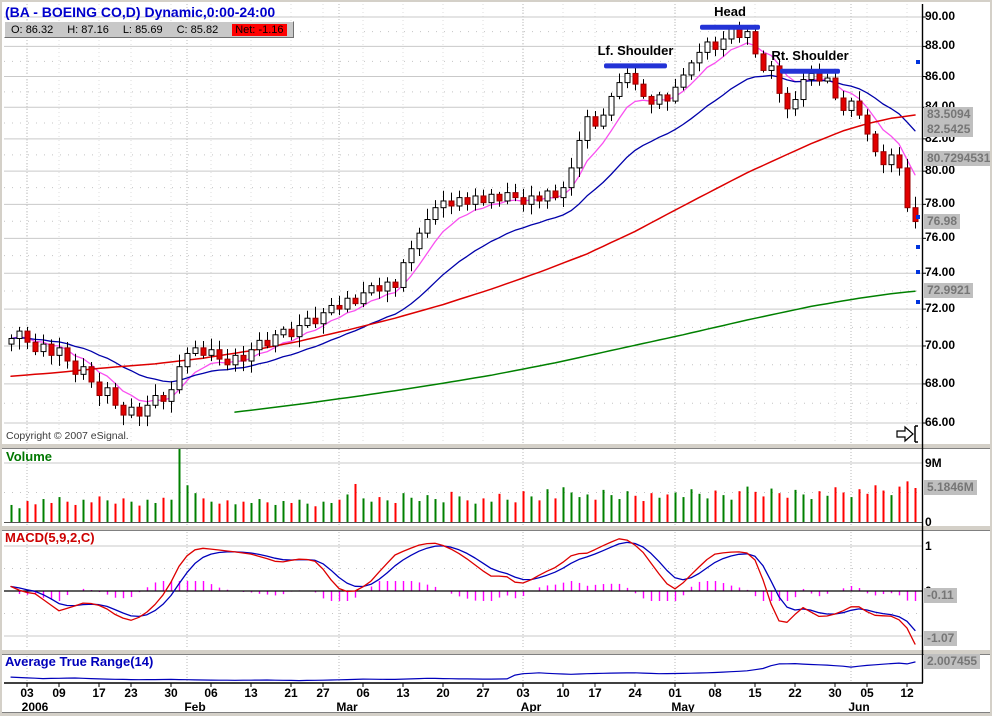 The width and height of the screenshot is (992, 716). I want to click on atr-pane, so click(463, 668).